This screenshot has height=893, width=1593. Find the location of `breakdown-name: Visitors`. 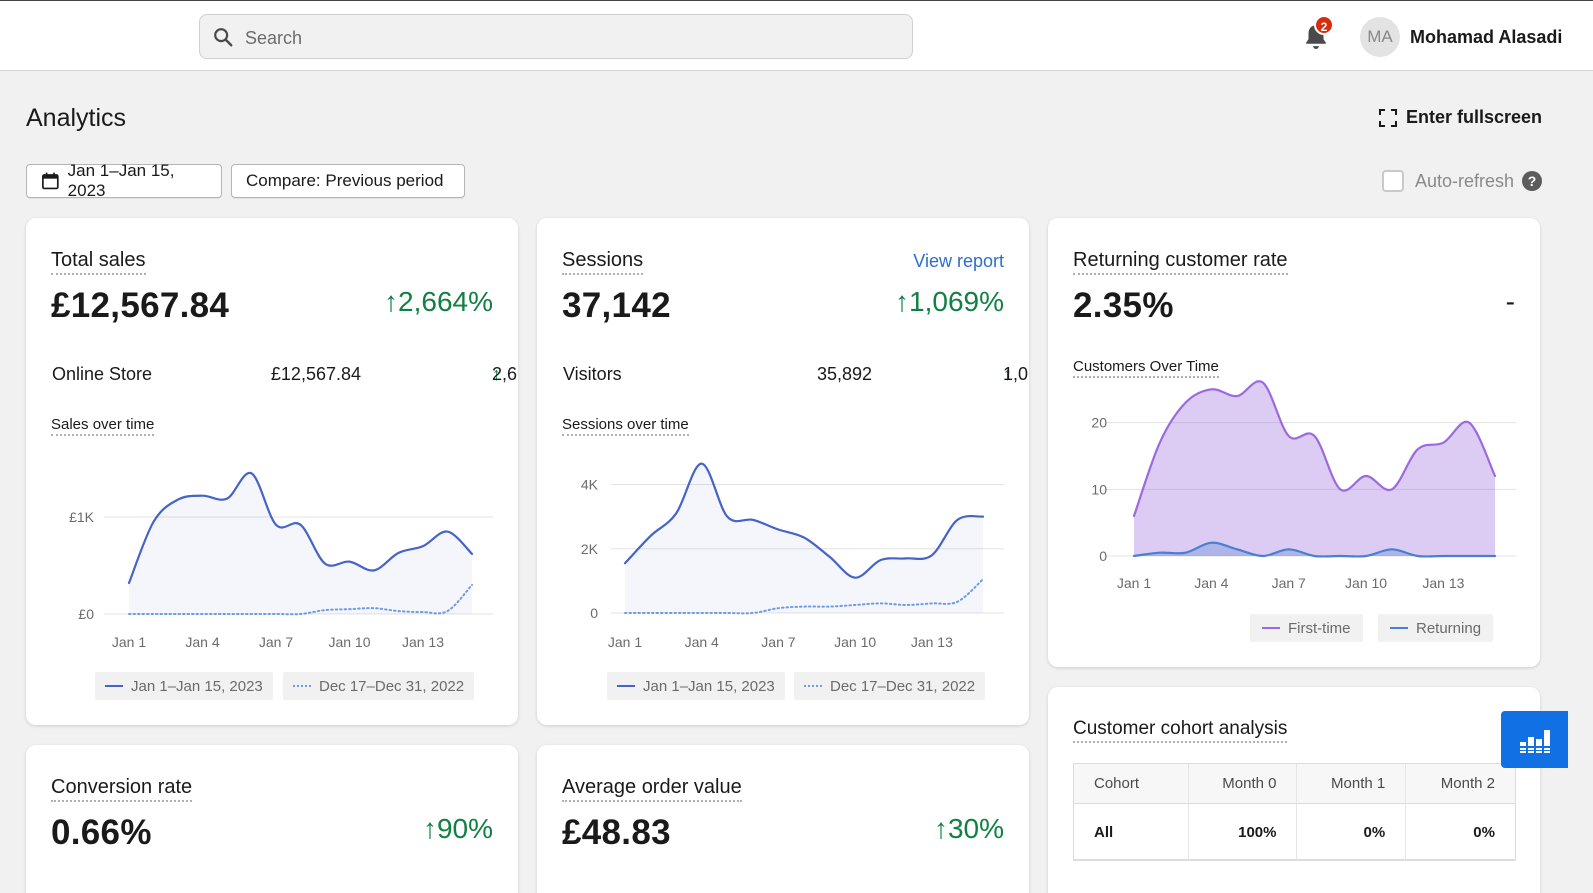

breakdown-name: Visitors is located at coordinates (592, 374).